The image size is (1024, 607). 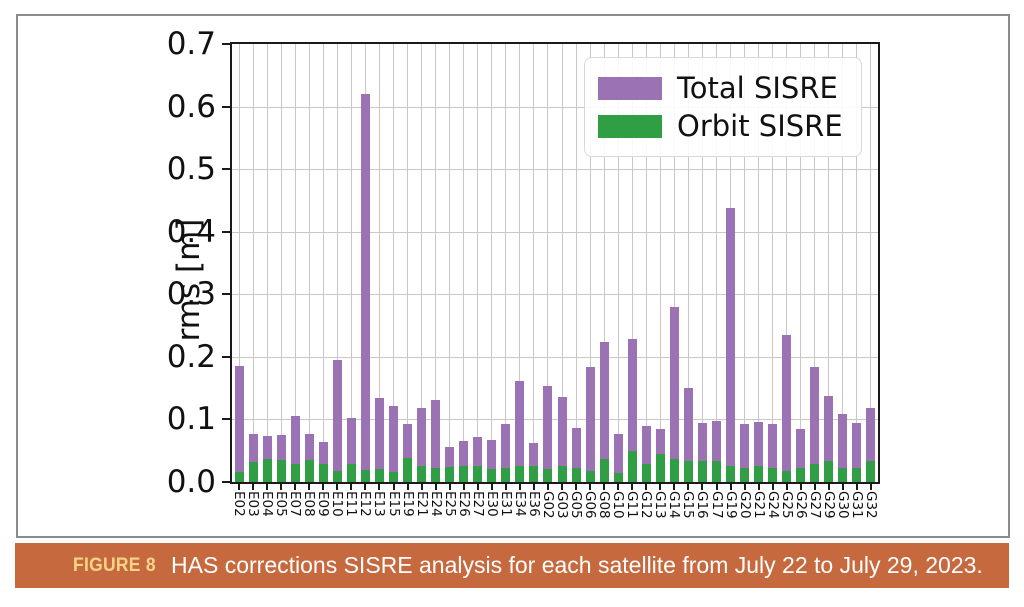 I want to click on bar-orbit-g32, so click(x=871, y=471).